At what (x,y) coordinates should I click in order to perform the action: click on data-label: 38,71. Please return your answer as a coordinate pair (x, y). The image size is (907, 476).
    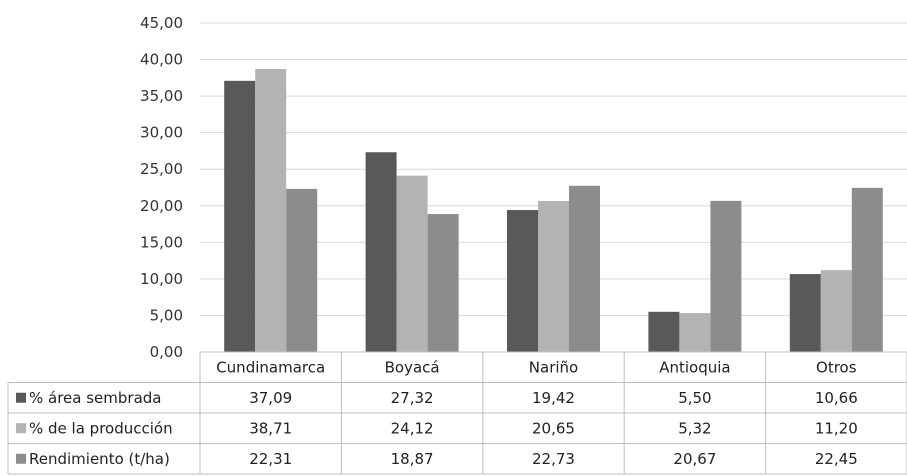
    Looking at the image, I should click on (270, 428).